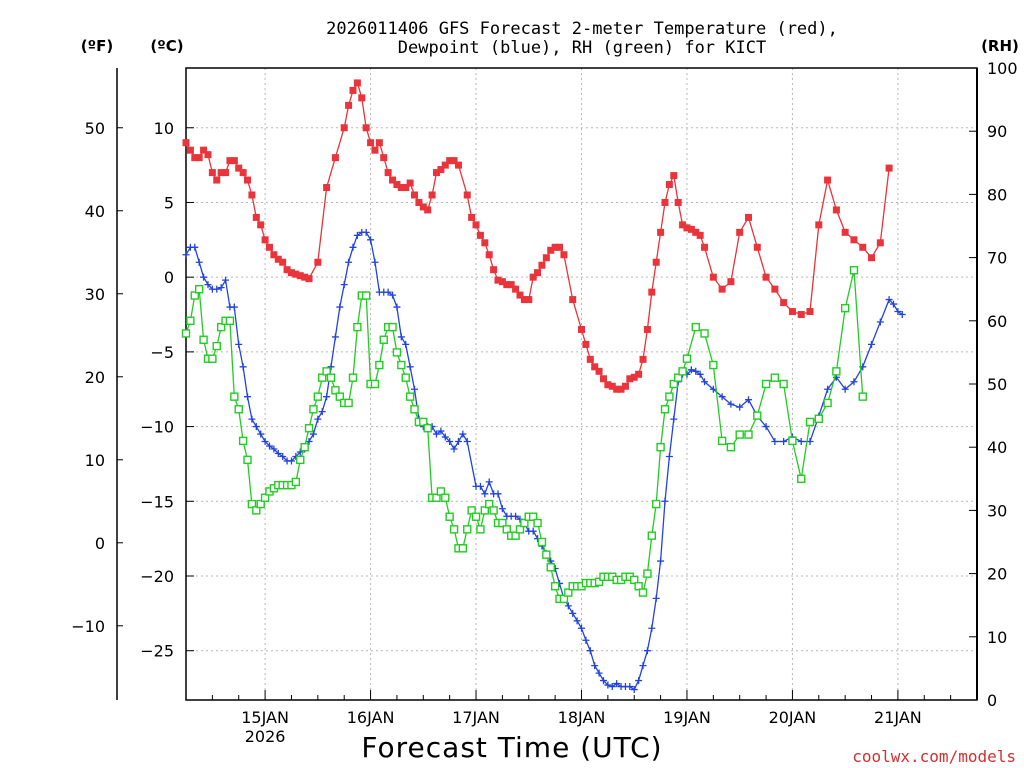 This screenshot has height=768, width=1024. I want to click on fahrenheit-tick-label: 30, so click(95, 294).